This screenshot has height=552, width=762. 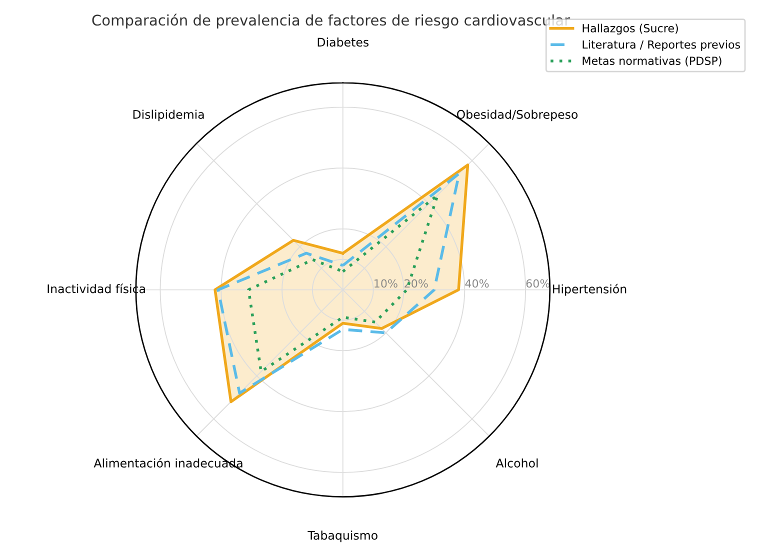 What do you see at coordinates (416, 283) in the screenshot?
I see `y-tick-label: 20%` at bounding box center [416, 283].